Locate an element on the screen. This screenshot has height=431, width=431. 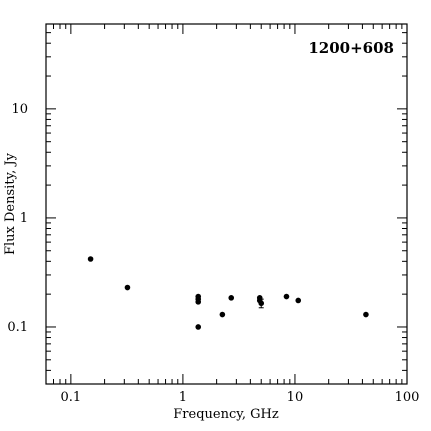
x-tick-label: 1 is located at coordinates (183, 397).